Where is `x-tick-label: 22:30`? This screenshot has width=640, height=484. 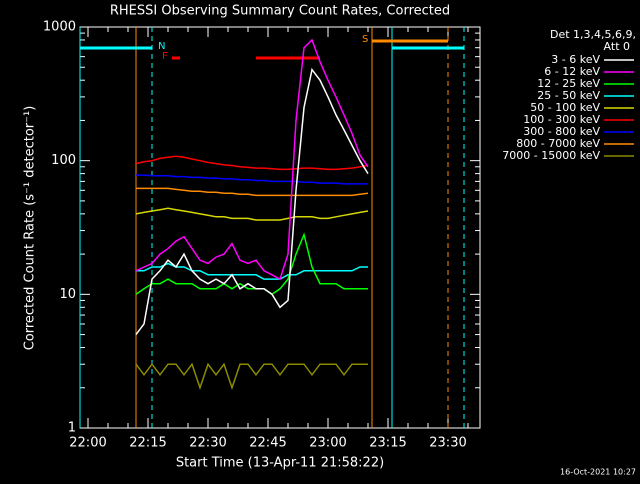 x-tick-label: 22:30 is located at coordinates (207, 443).